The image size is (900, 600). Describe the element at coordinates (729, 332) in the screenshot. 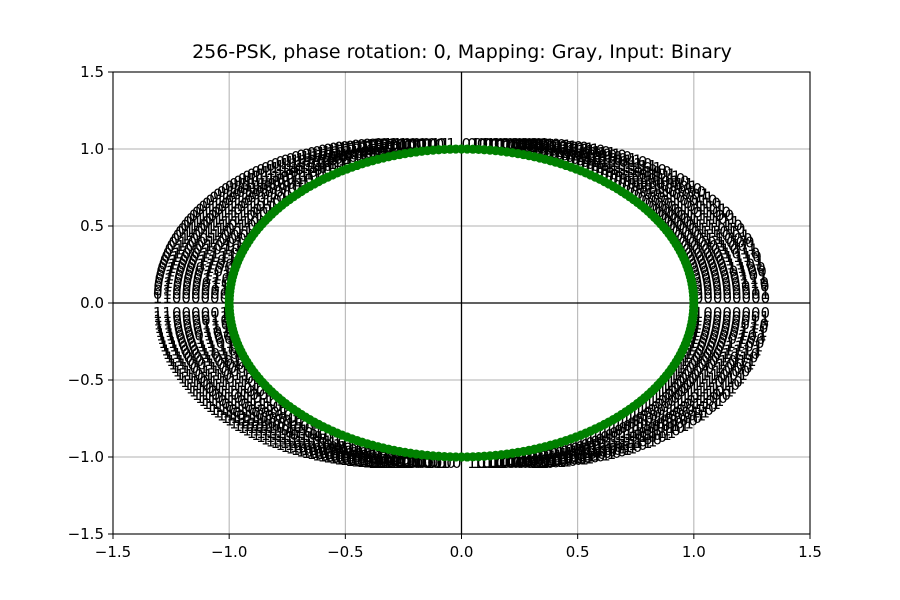

I see `symbol-label: 10000111` at that location.